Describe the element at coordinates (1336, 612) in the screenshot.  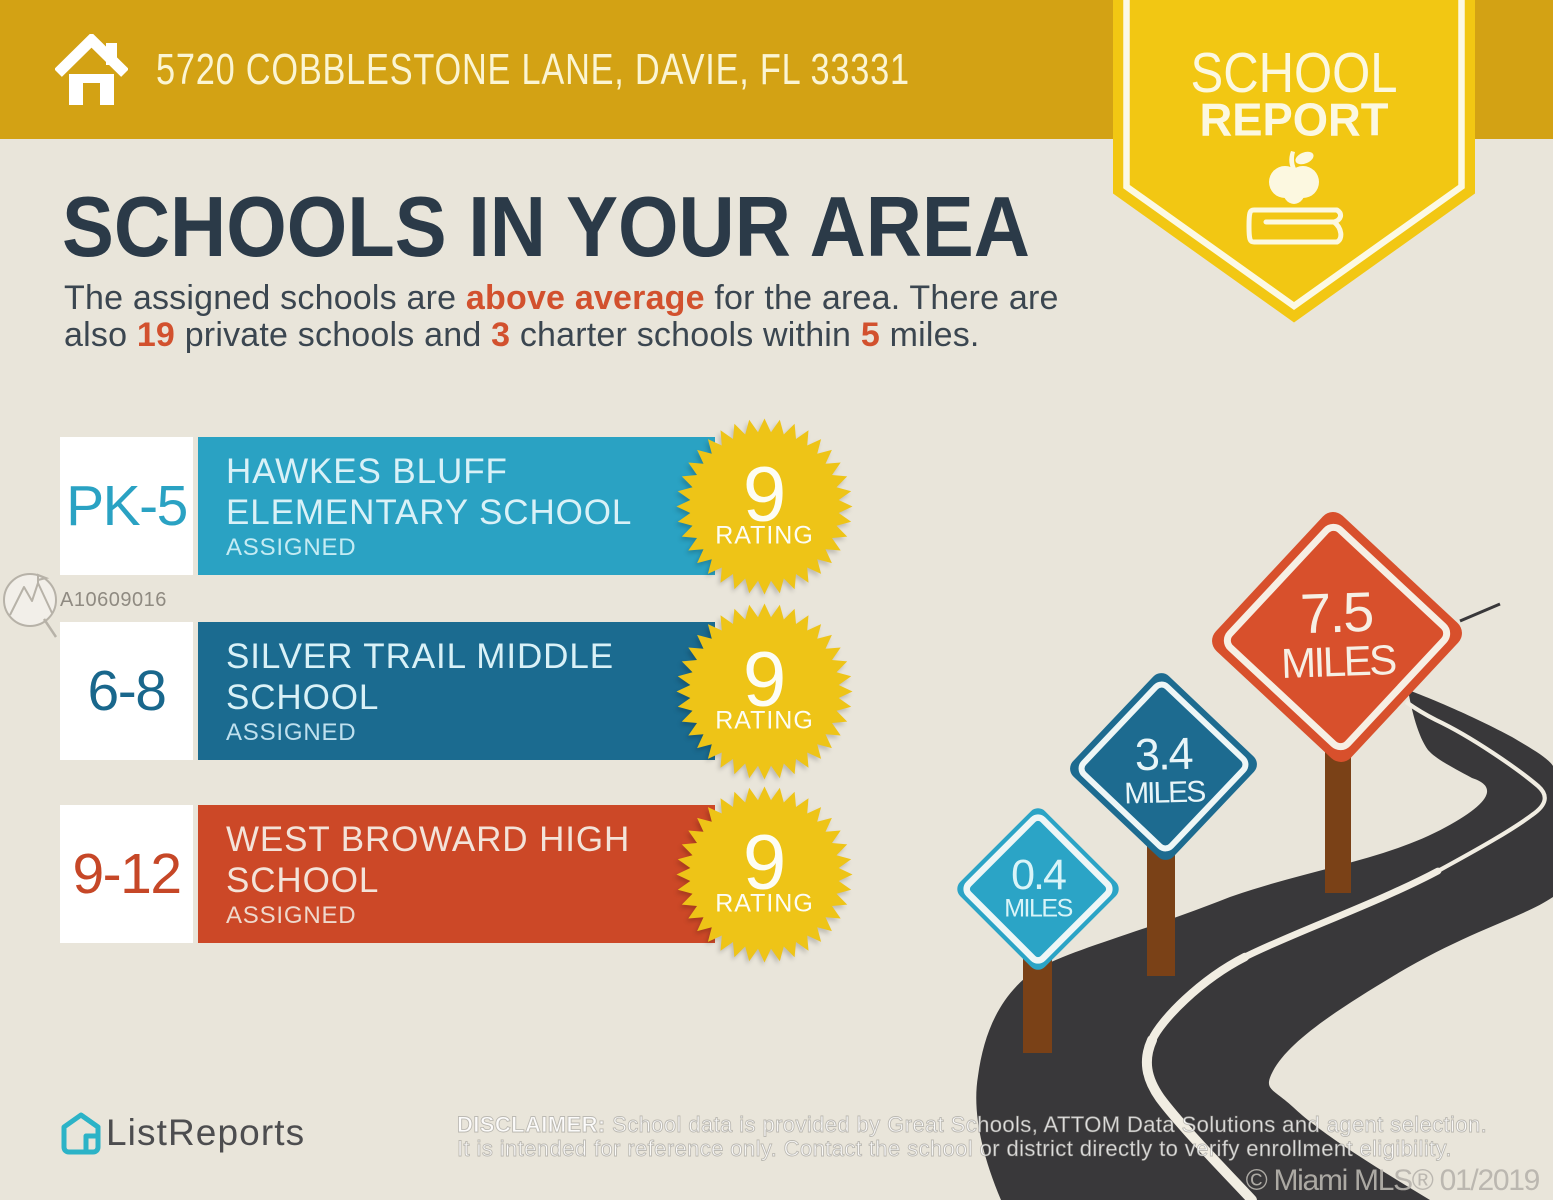
I see `svg-text: 7.5` at that location.